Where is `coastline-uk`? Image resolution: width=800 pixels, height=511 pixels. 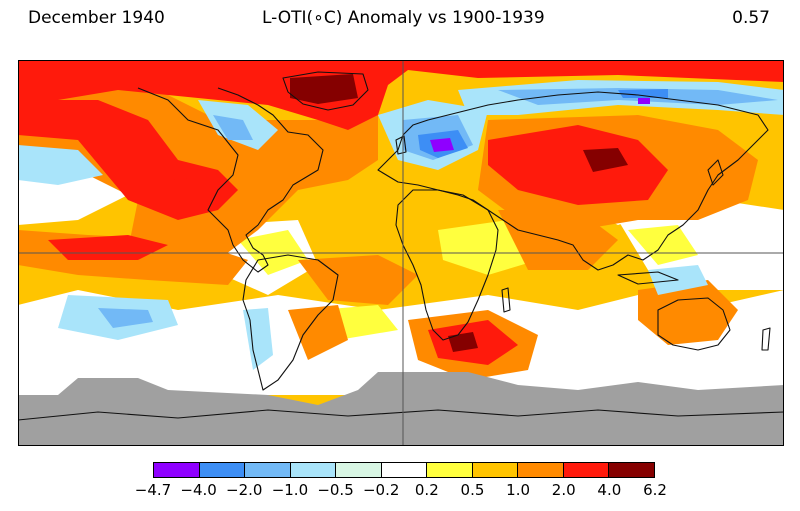 coastline-uk is located at coordinates (401, 145).